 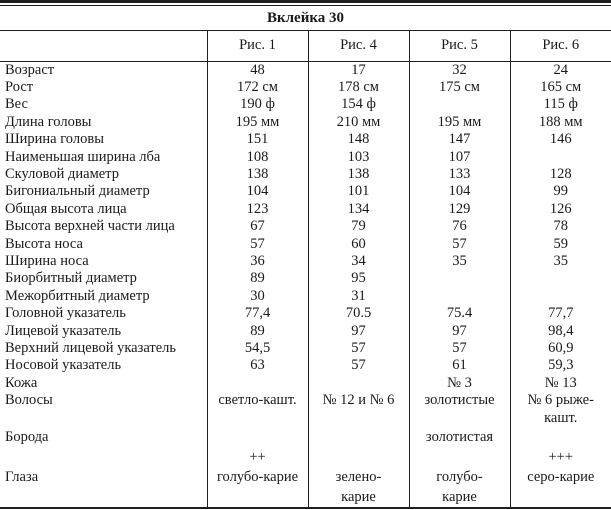 What do you see at coordinates (257, 192) in the screenshot?
I see `cell-fig1: 104` at bounding box center [257, 192].